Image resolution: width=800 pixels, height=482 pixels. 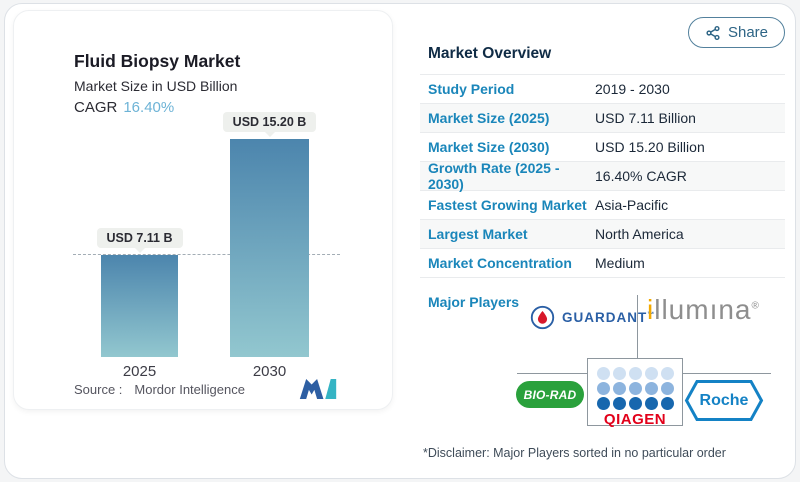 I want to click on share-label: Share, so click(x=747, y=32).